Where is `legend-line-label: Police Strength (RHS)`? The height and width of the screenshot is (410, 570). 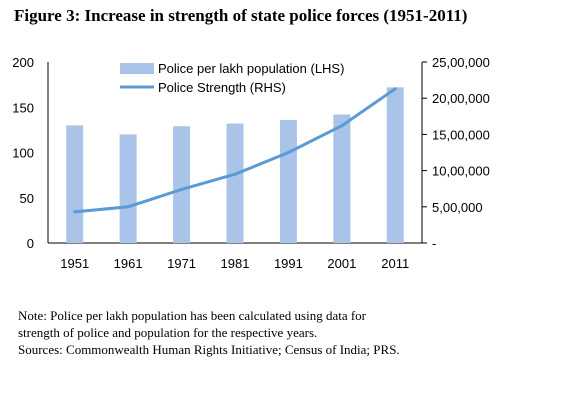 legend-line-label: Police Strength (RHS) is located at coordinates (222, 87).